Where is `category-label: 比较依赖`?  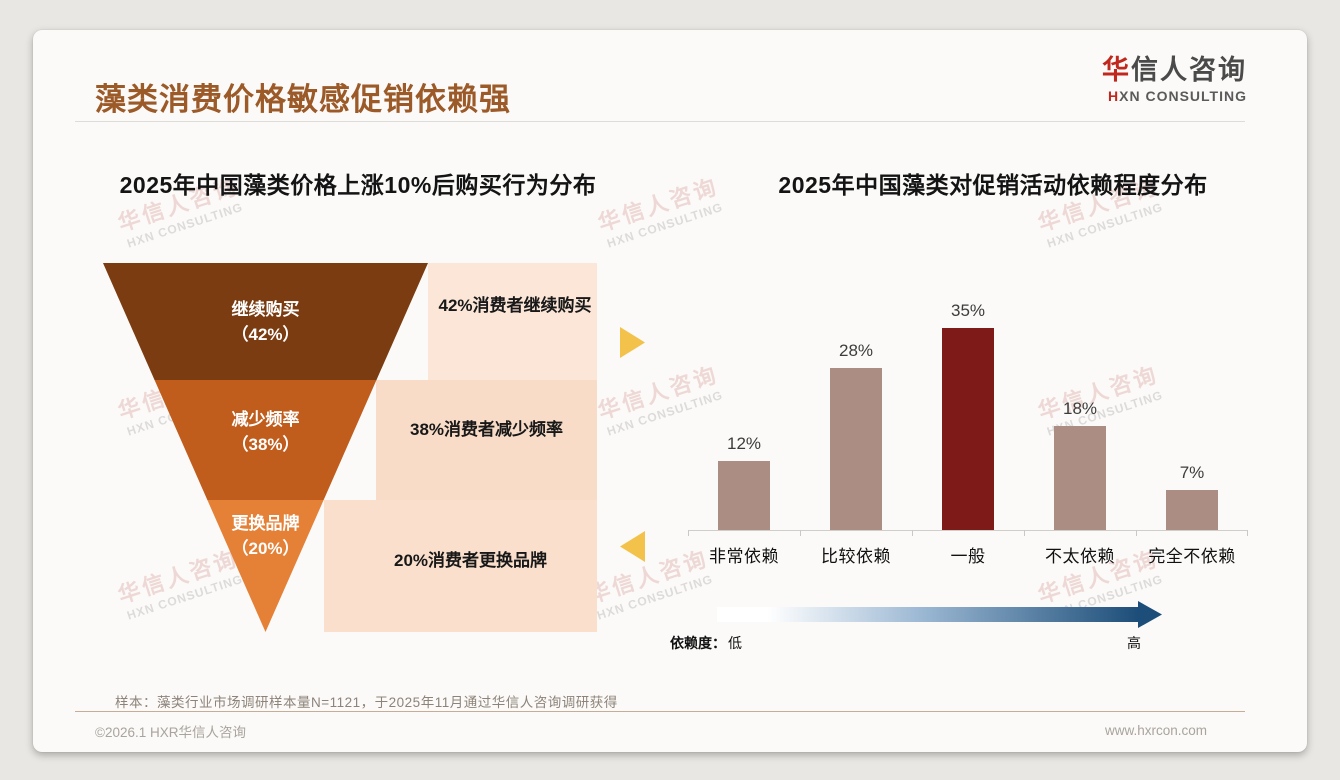
category-label: 比较依赖 is located at coordinates (856, 556).